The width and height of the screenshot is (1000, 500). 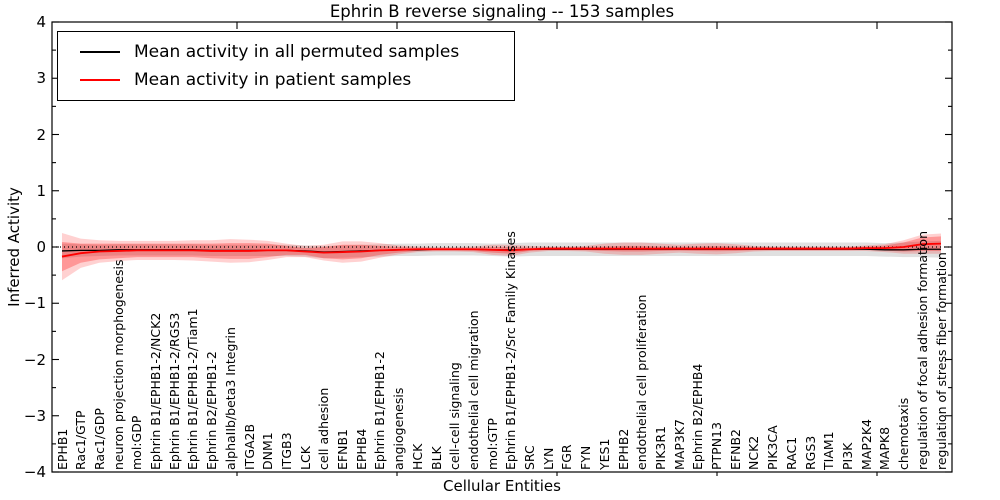 I want to click on legend-item: Mean activity in patient samples, so click(x=286, y=80).